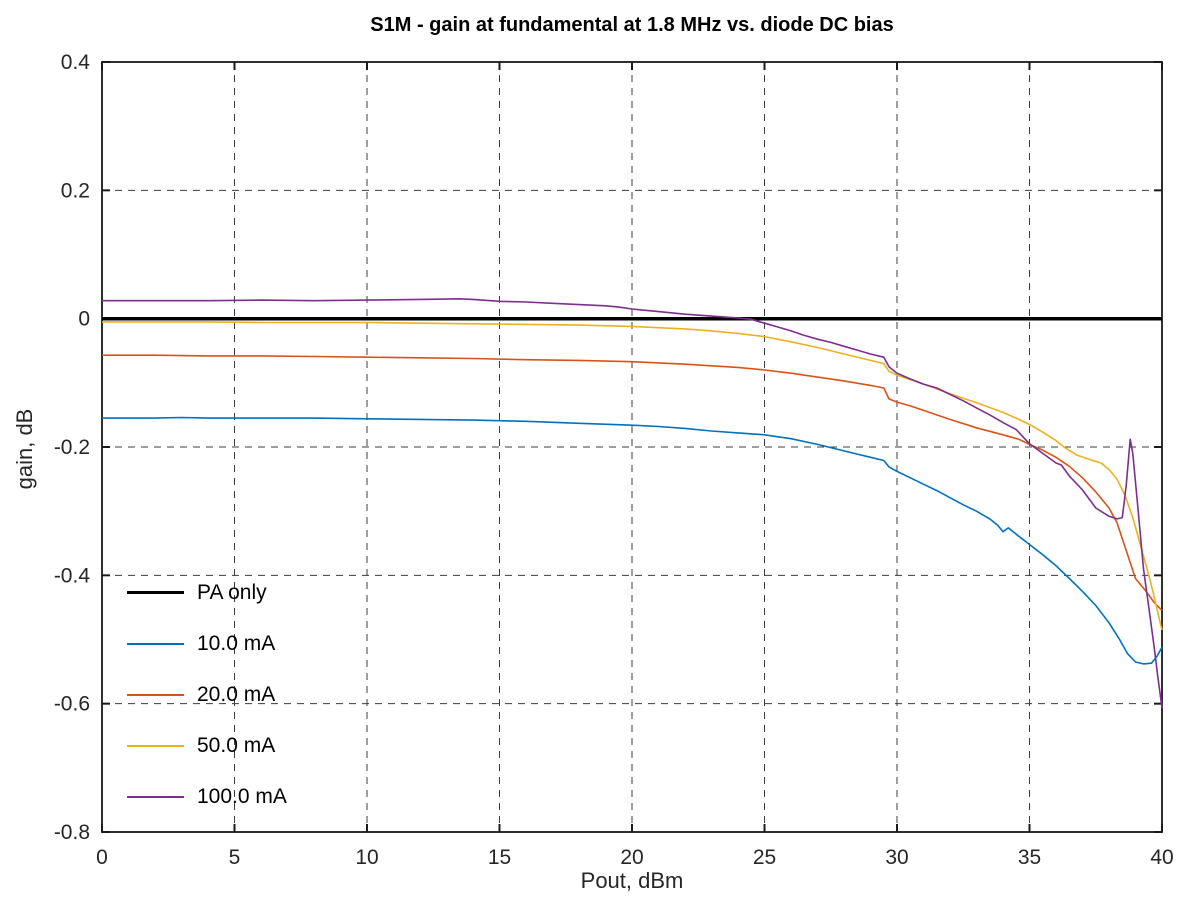 This screenshot has height=900, width=1200. What do you see at coordinates (84, 319) in the screenshot?
I see `y-tick-label-0: 0` at bounding box center [84, 319].